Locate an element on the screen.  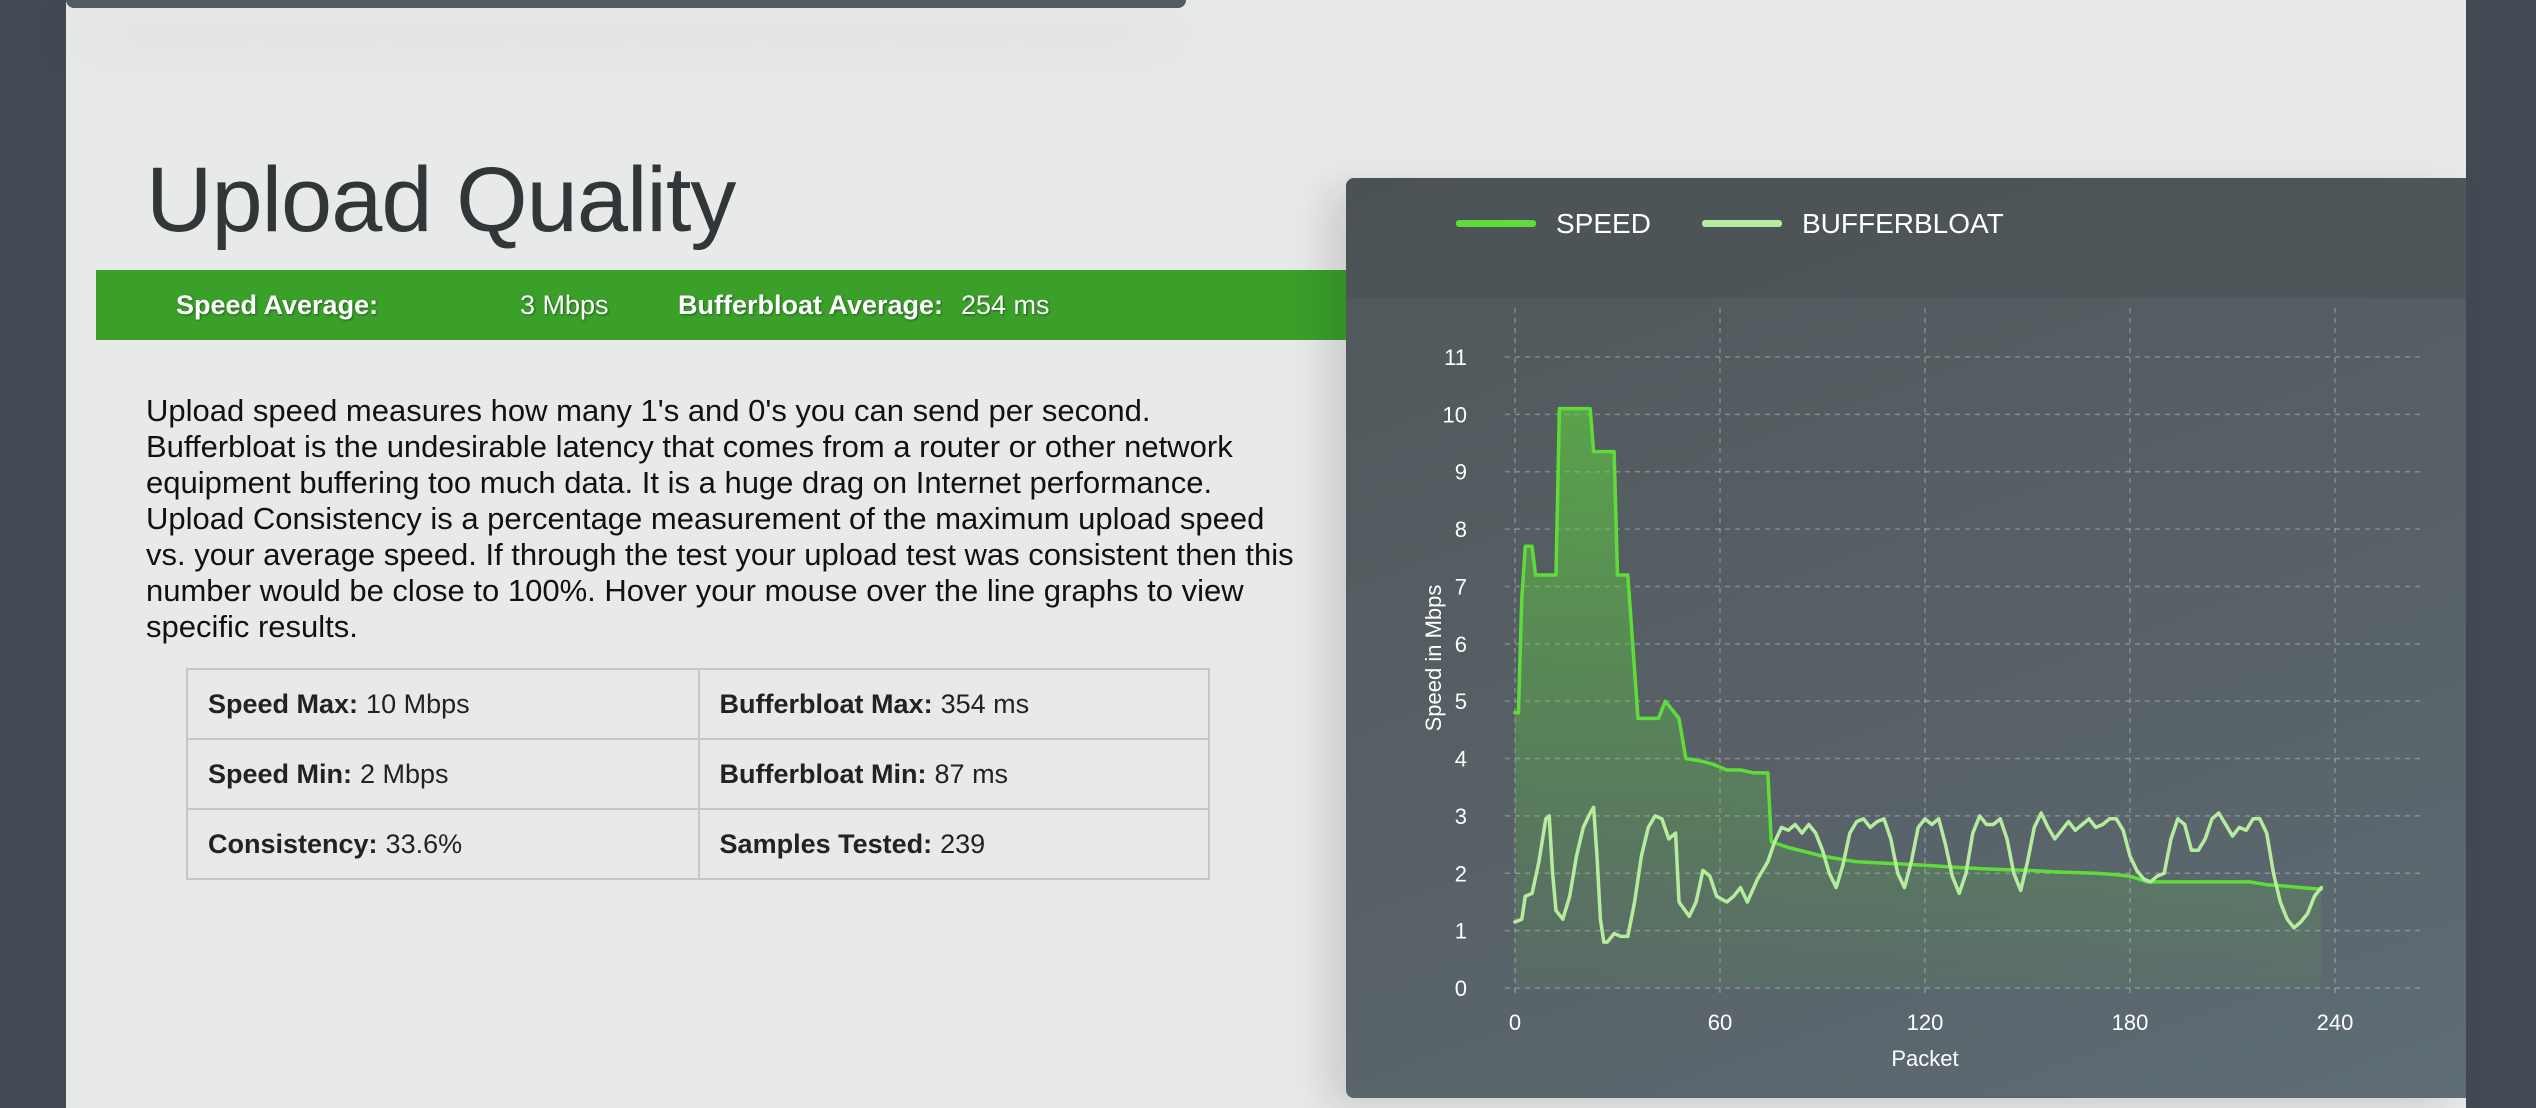
speed-min-cell: Speed Min: 2 Mbps is located at coordinates (443, 774).